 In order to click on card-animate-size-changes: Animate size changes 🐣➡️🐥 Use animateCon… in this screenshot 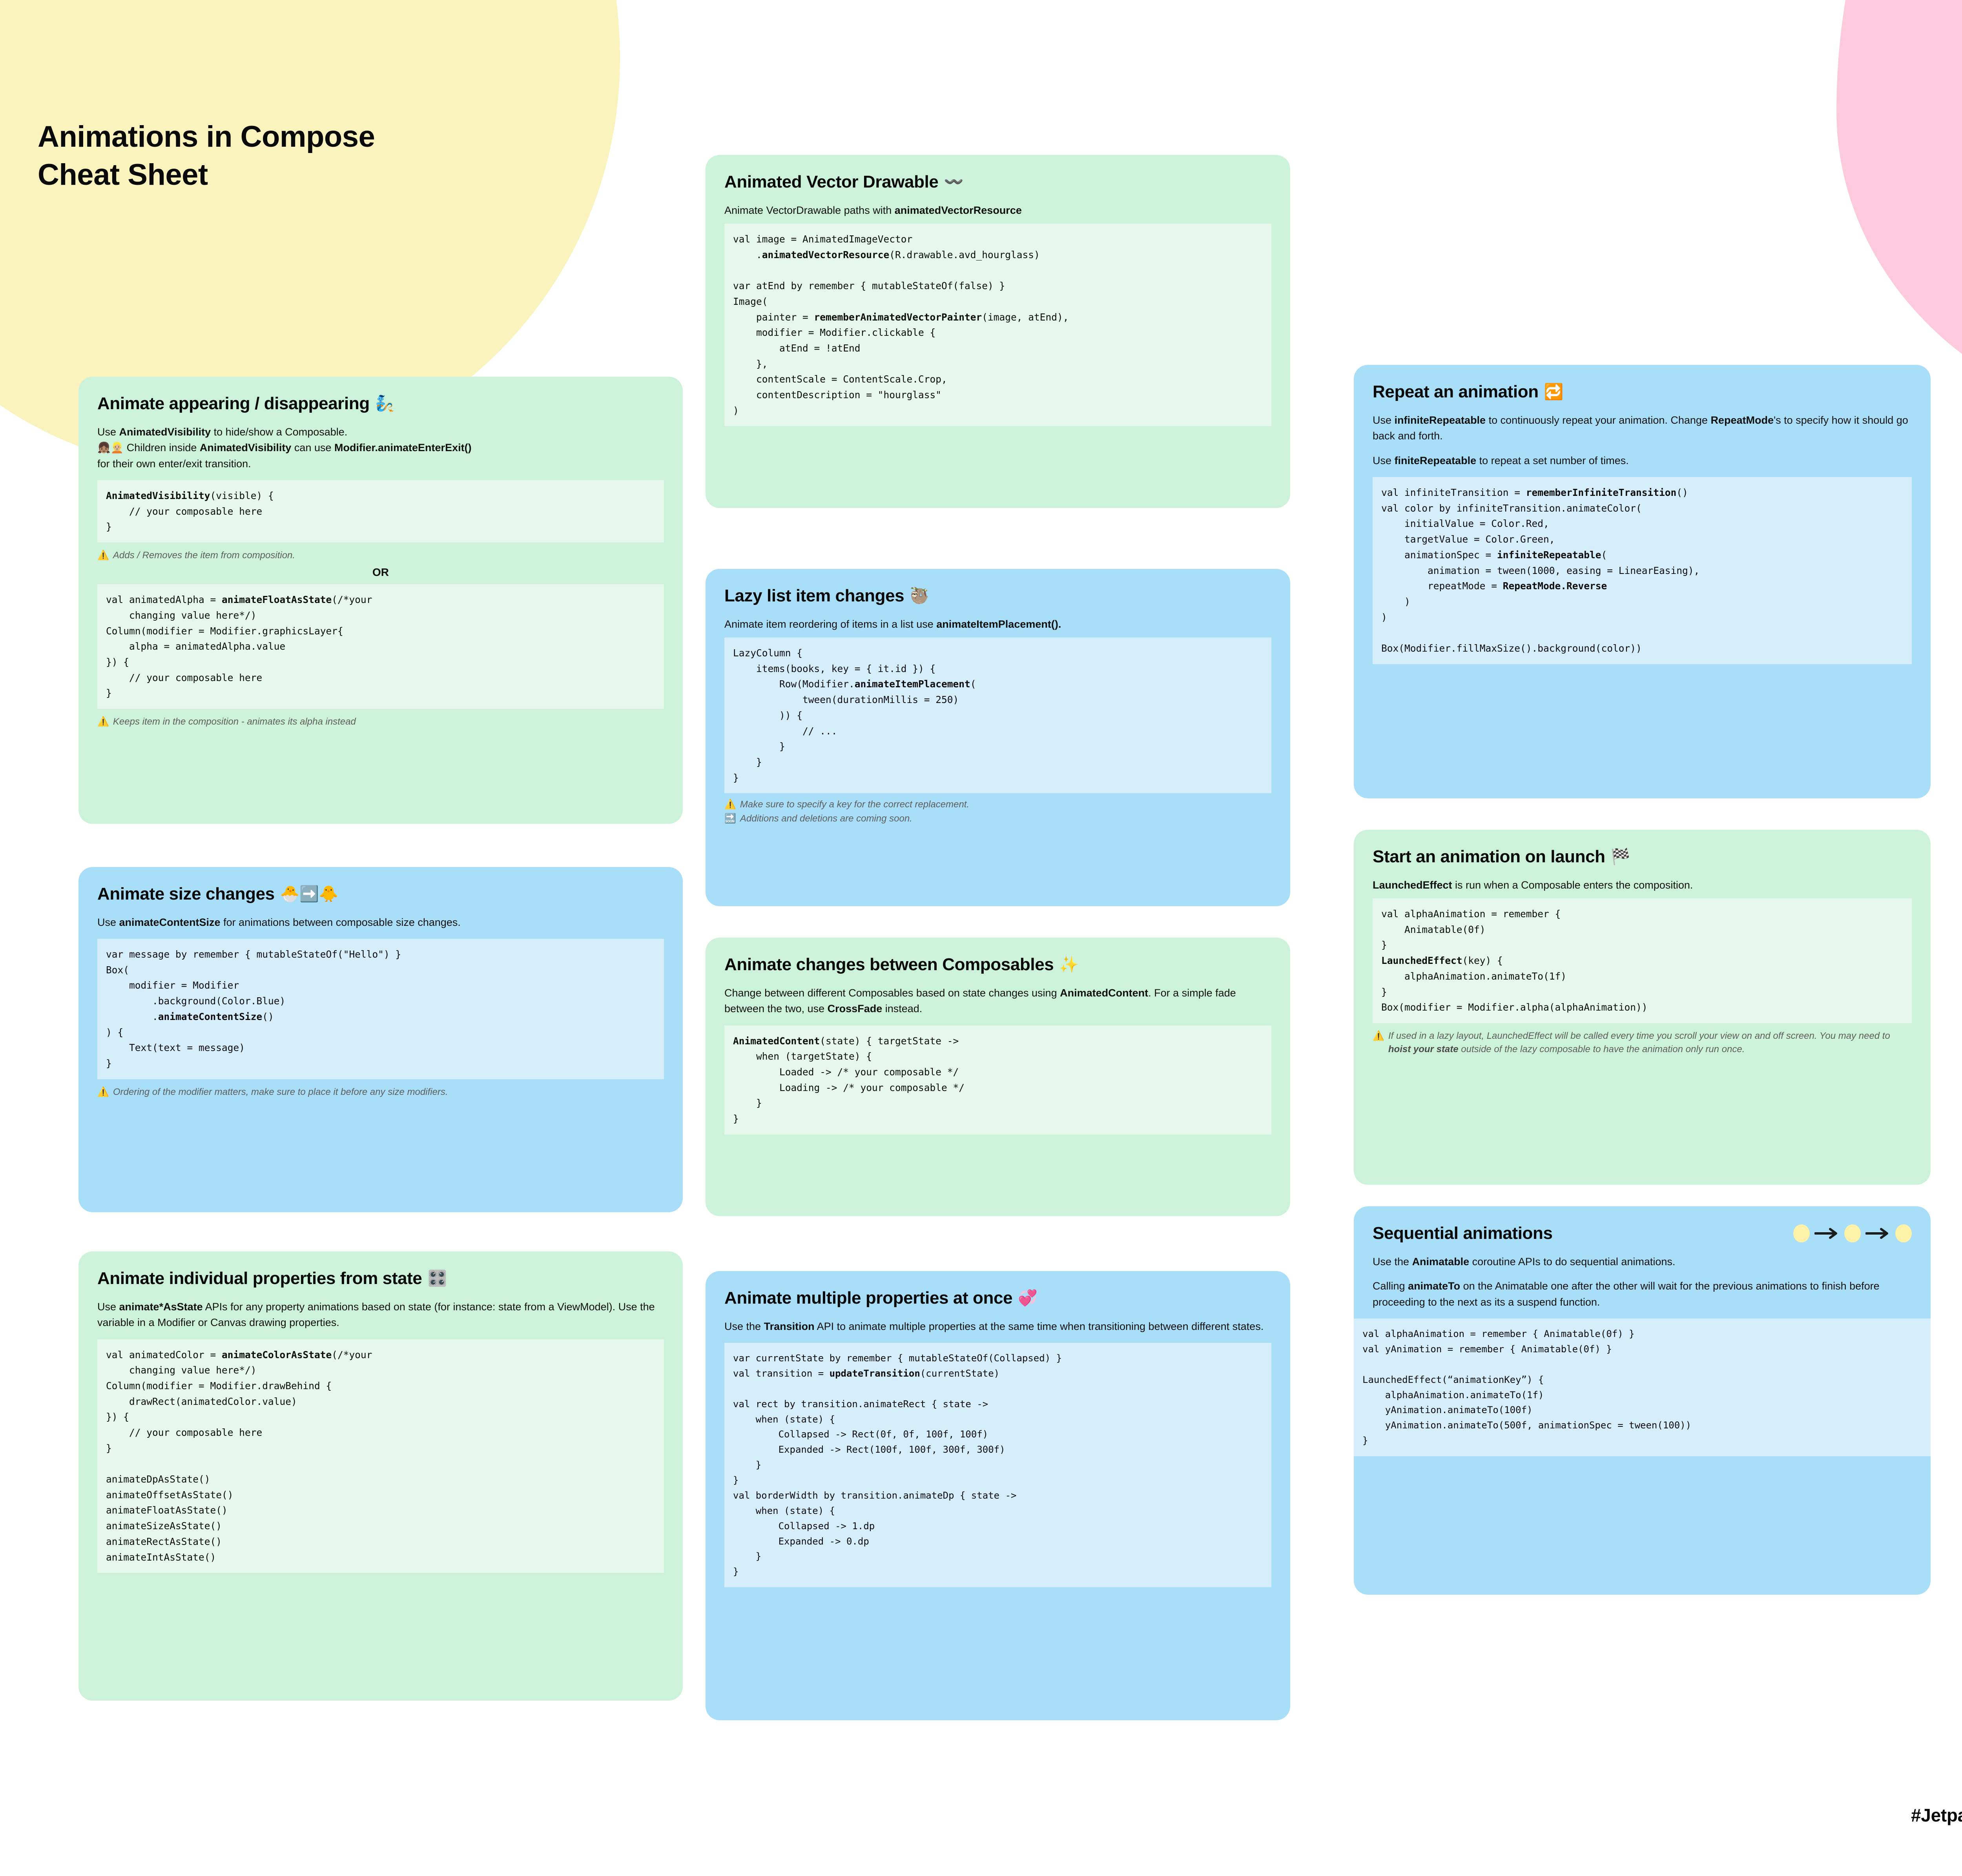, I will do `click(381, 1039)`.